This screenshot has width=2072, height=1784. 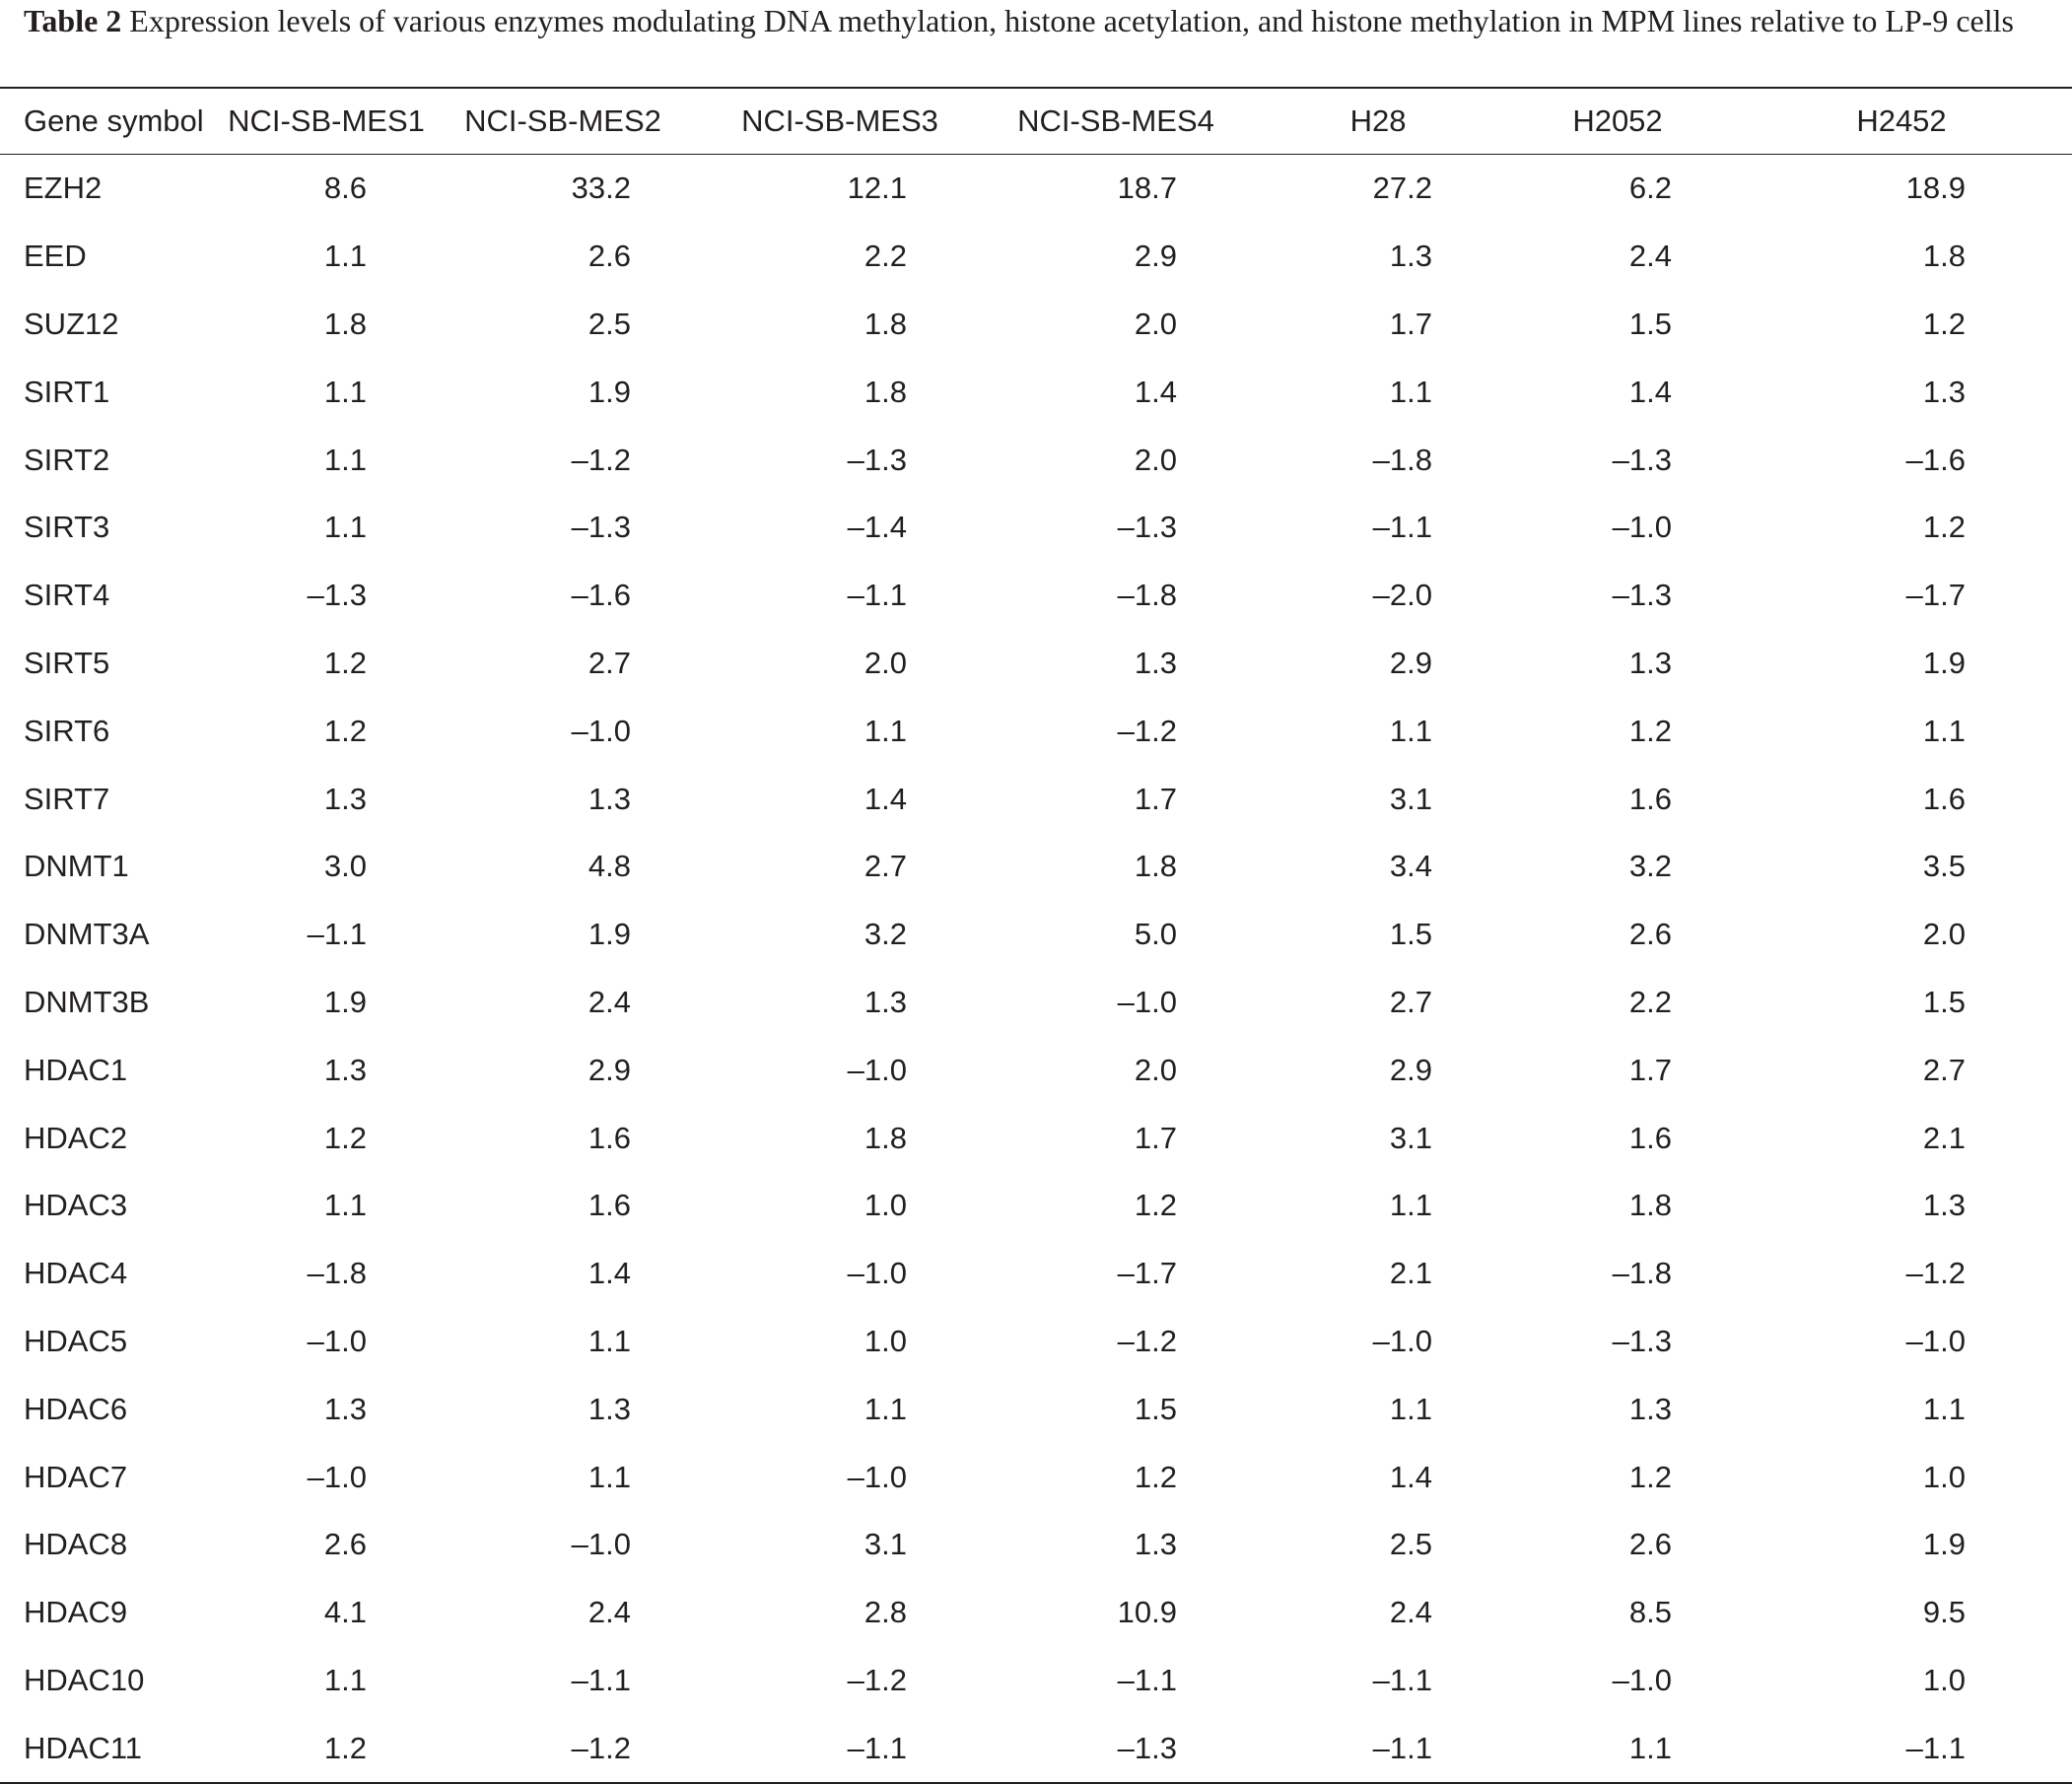 I want to click on table-row: SIRT1 1.1 1.9 1.8 1.4 1.1 1.4 1.3, so click(x=1036, y=392).